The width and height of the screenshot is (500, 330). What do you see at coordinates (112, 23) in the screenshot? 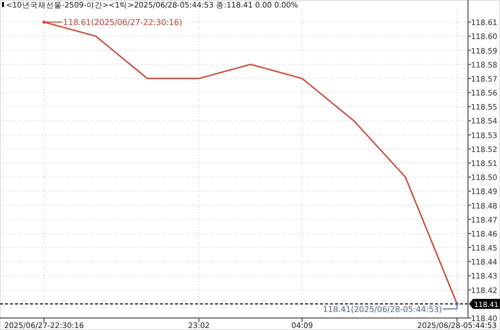
I see `annotation: 118.61(2025/06/27-22:30:16)` at bounding box center [112, 23].